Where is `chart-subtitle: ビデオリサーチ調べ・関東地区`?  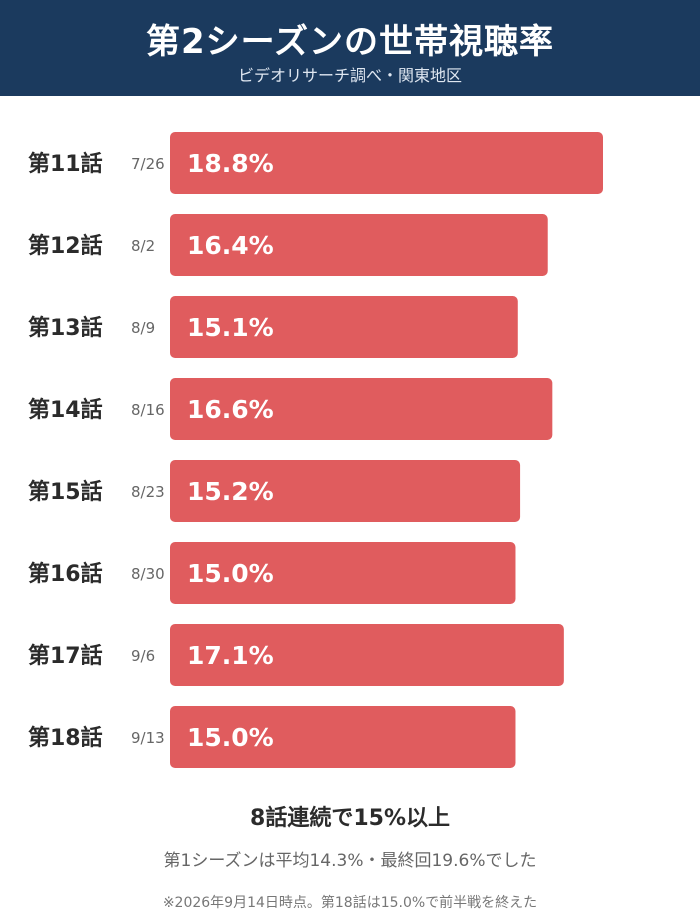
chart-subtitle: ビデオリサーチ調べ・関東地区 is located at coordinates (349, 75).